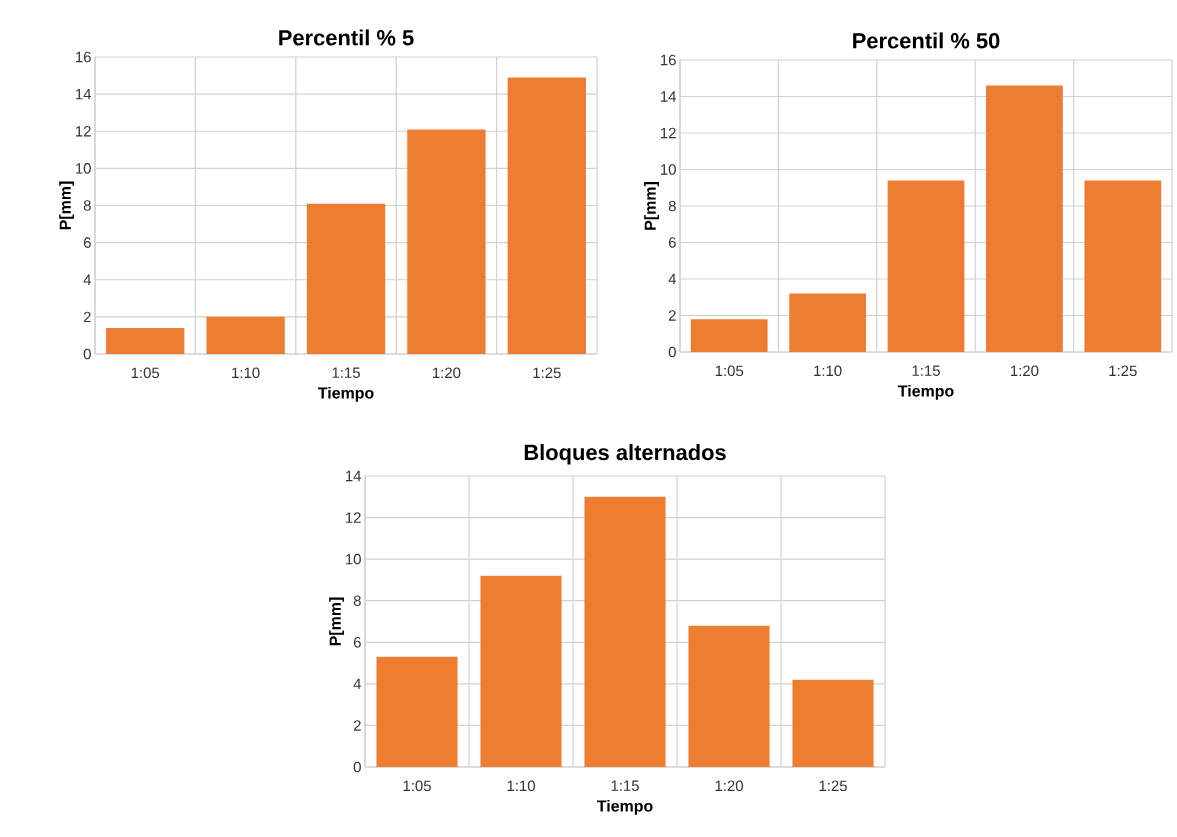 The width and height of the screenshot is (1177, 837). Describe the element at coordinates (346, 37) in the screenshot. I see `chart-title: Percentil % 5` at that location.